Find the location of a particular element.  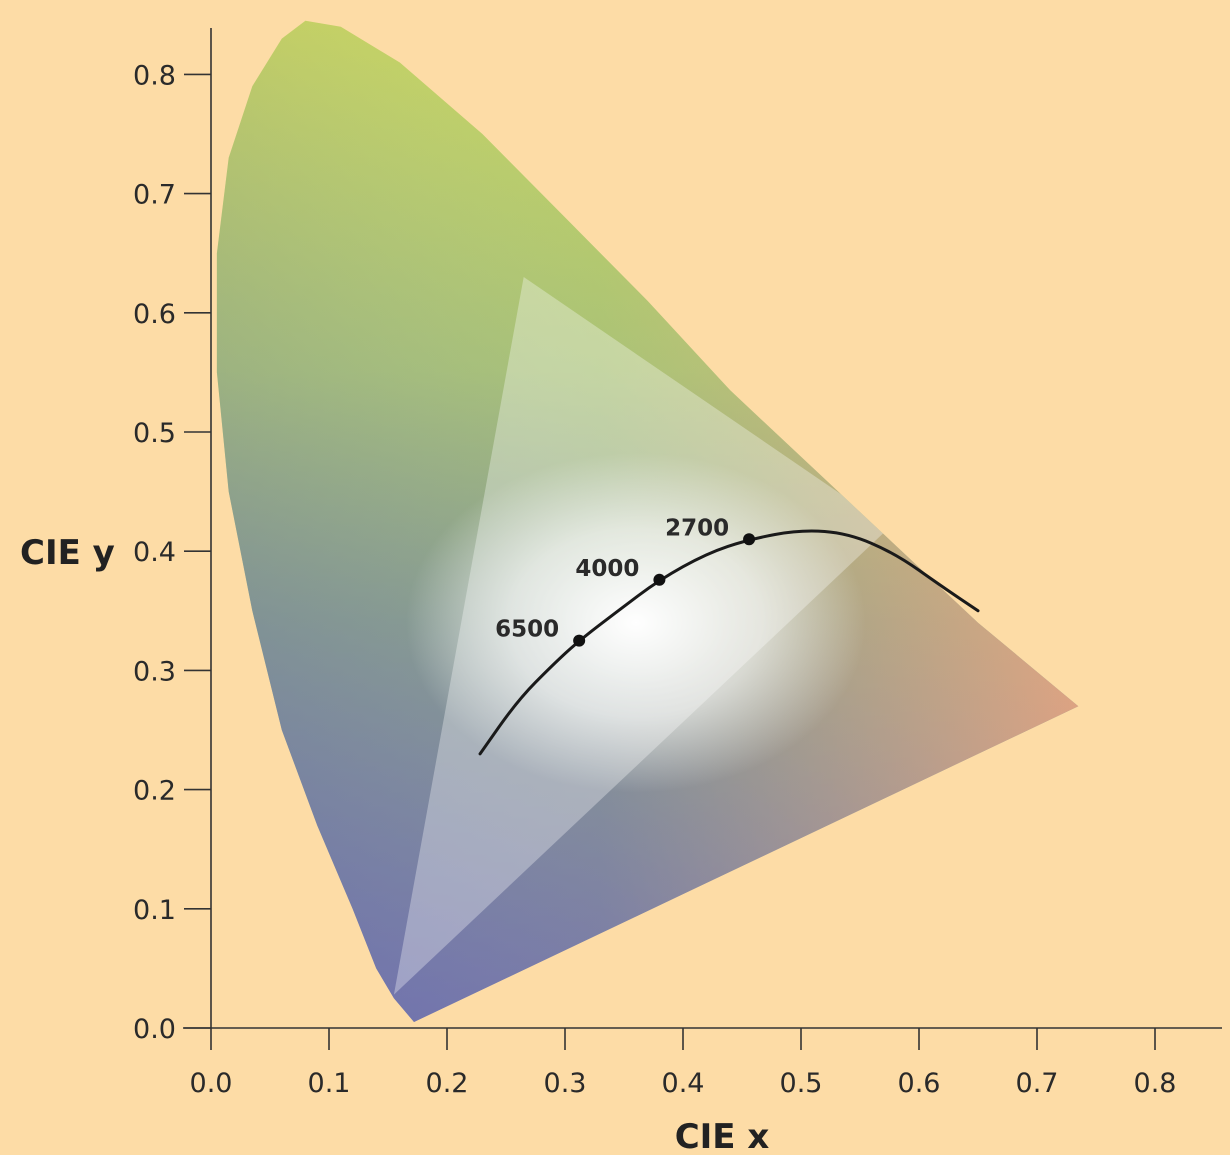

x-tick-label: 0.2 is located at coordinates (447, 1083).